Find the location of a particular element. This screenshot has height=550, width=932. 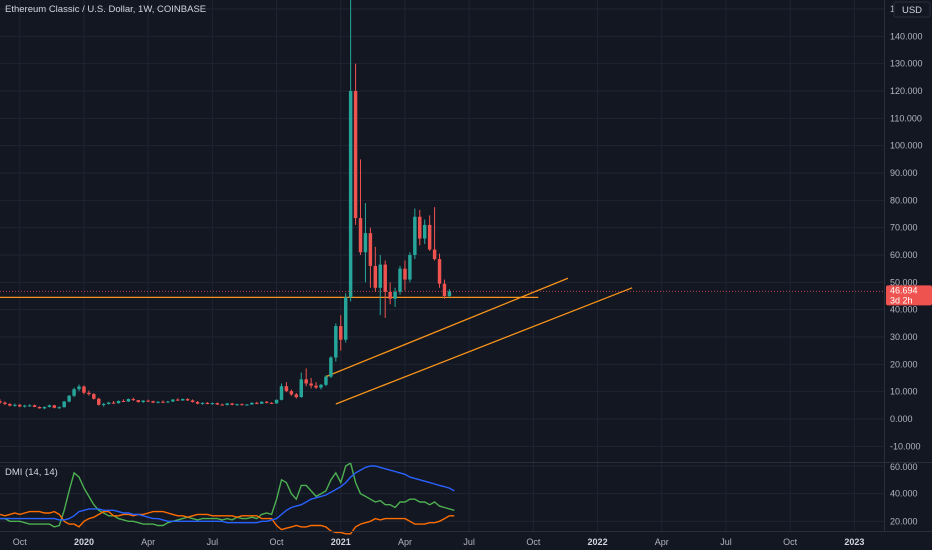

bar-countdown: 3d 2h is located at coordinates (901, 300).